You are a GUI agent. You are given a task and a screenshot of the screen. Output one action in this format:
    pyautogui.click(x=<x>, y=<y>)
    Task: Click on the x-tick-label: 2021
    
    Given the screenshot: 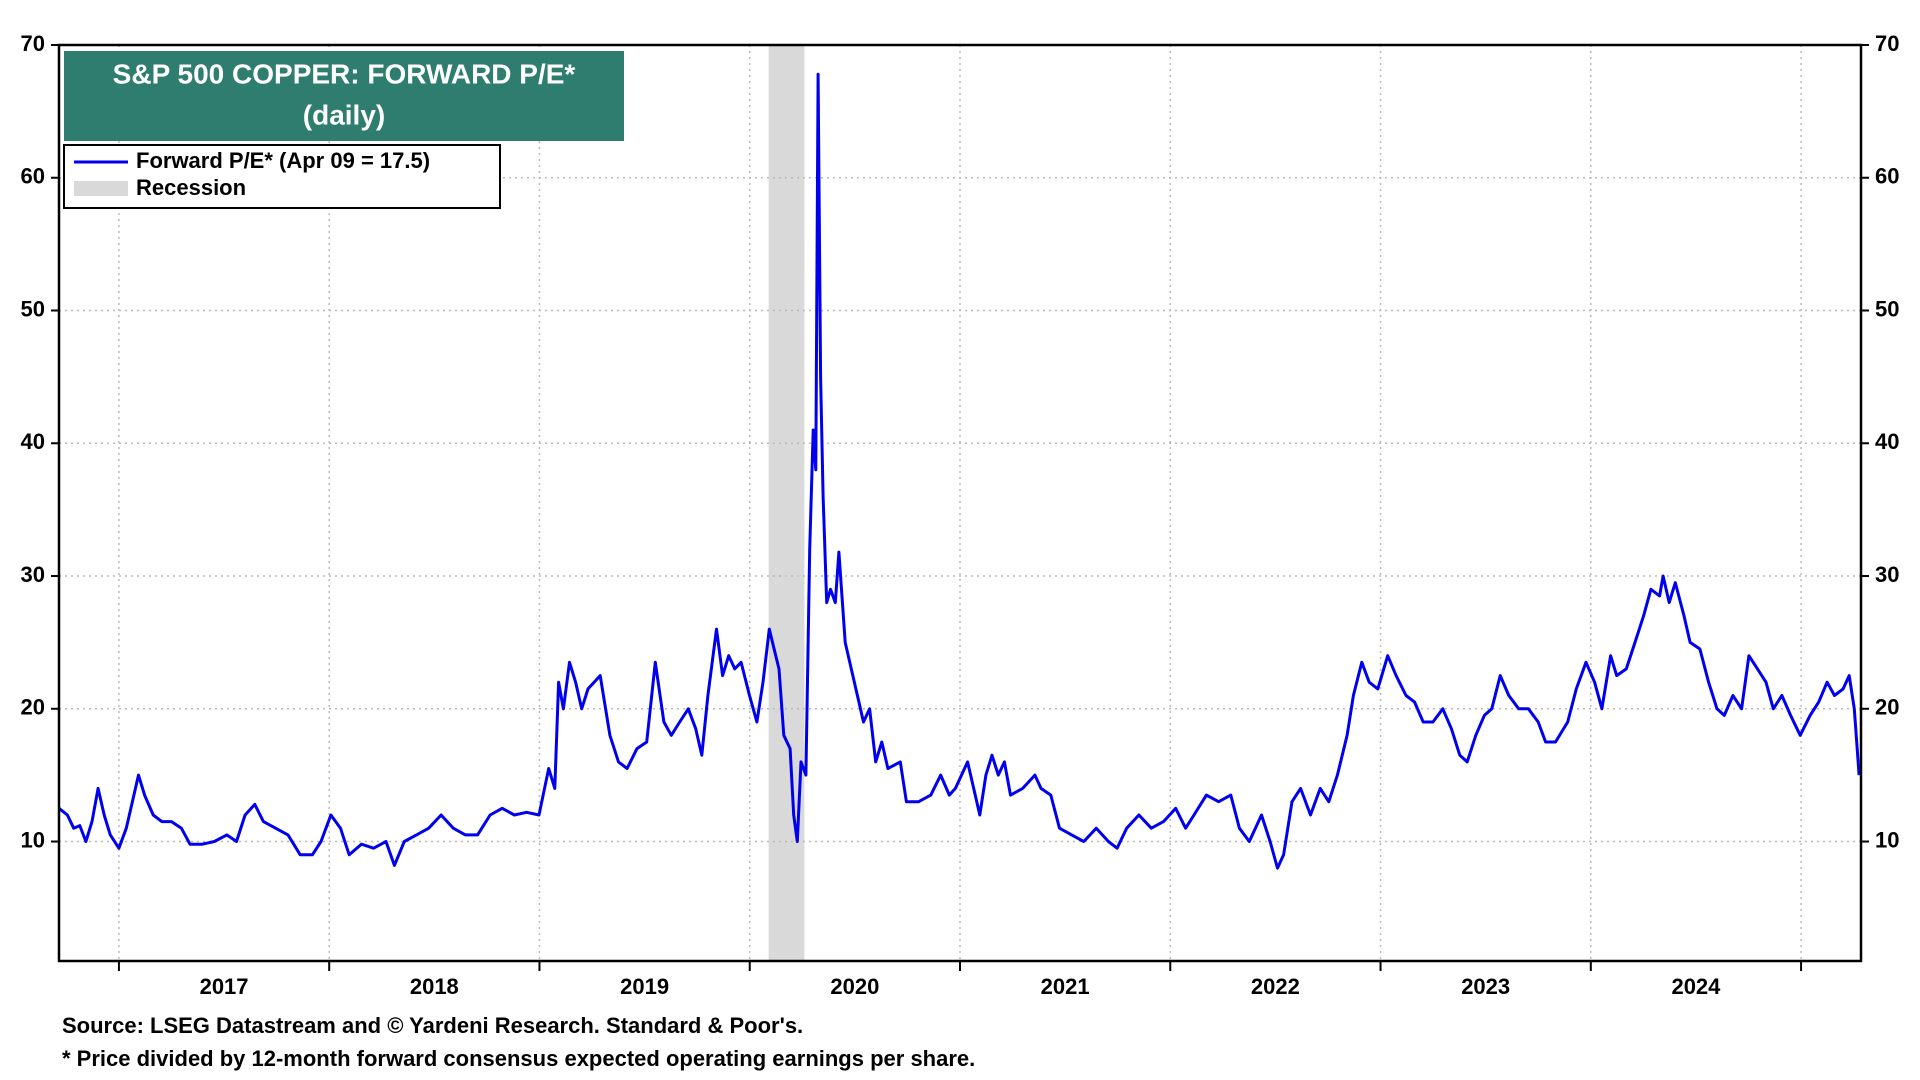 What is the action you would take?
    pyautogui.click(x=1065, y=986)
    